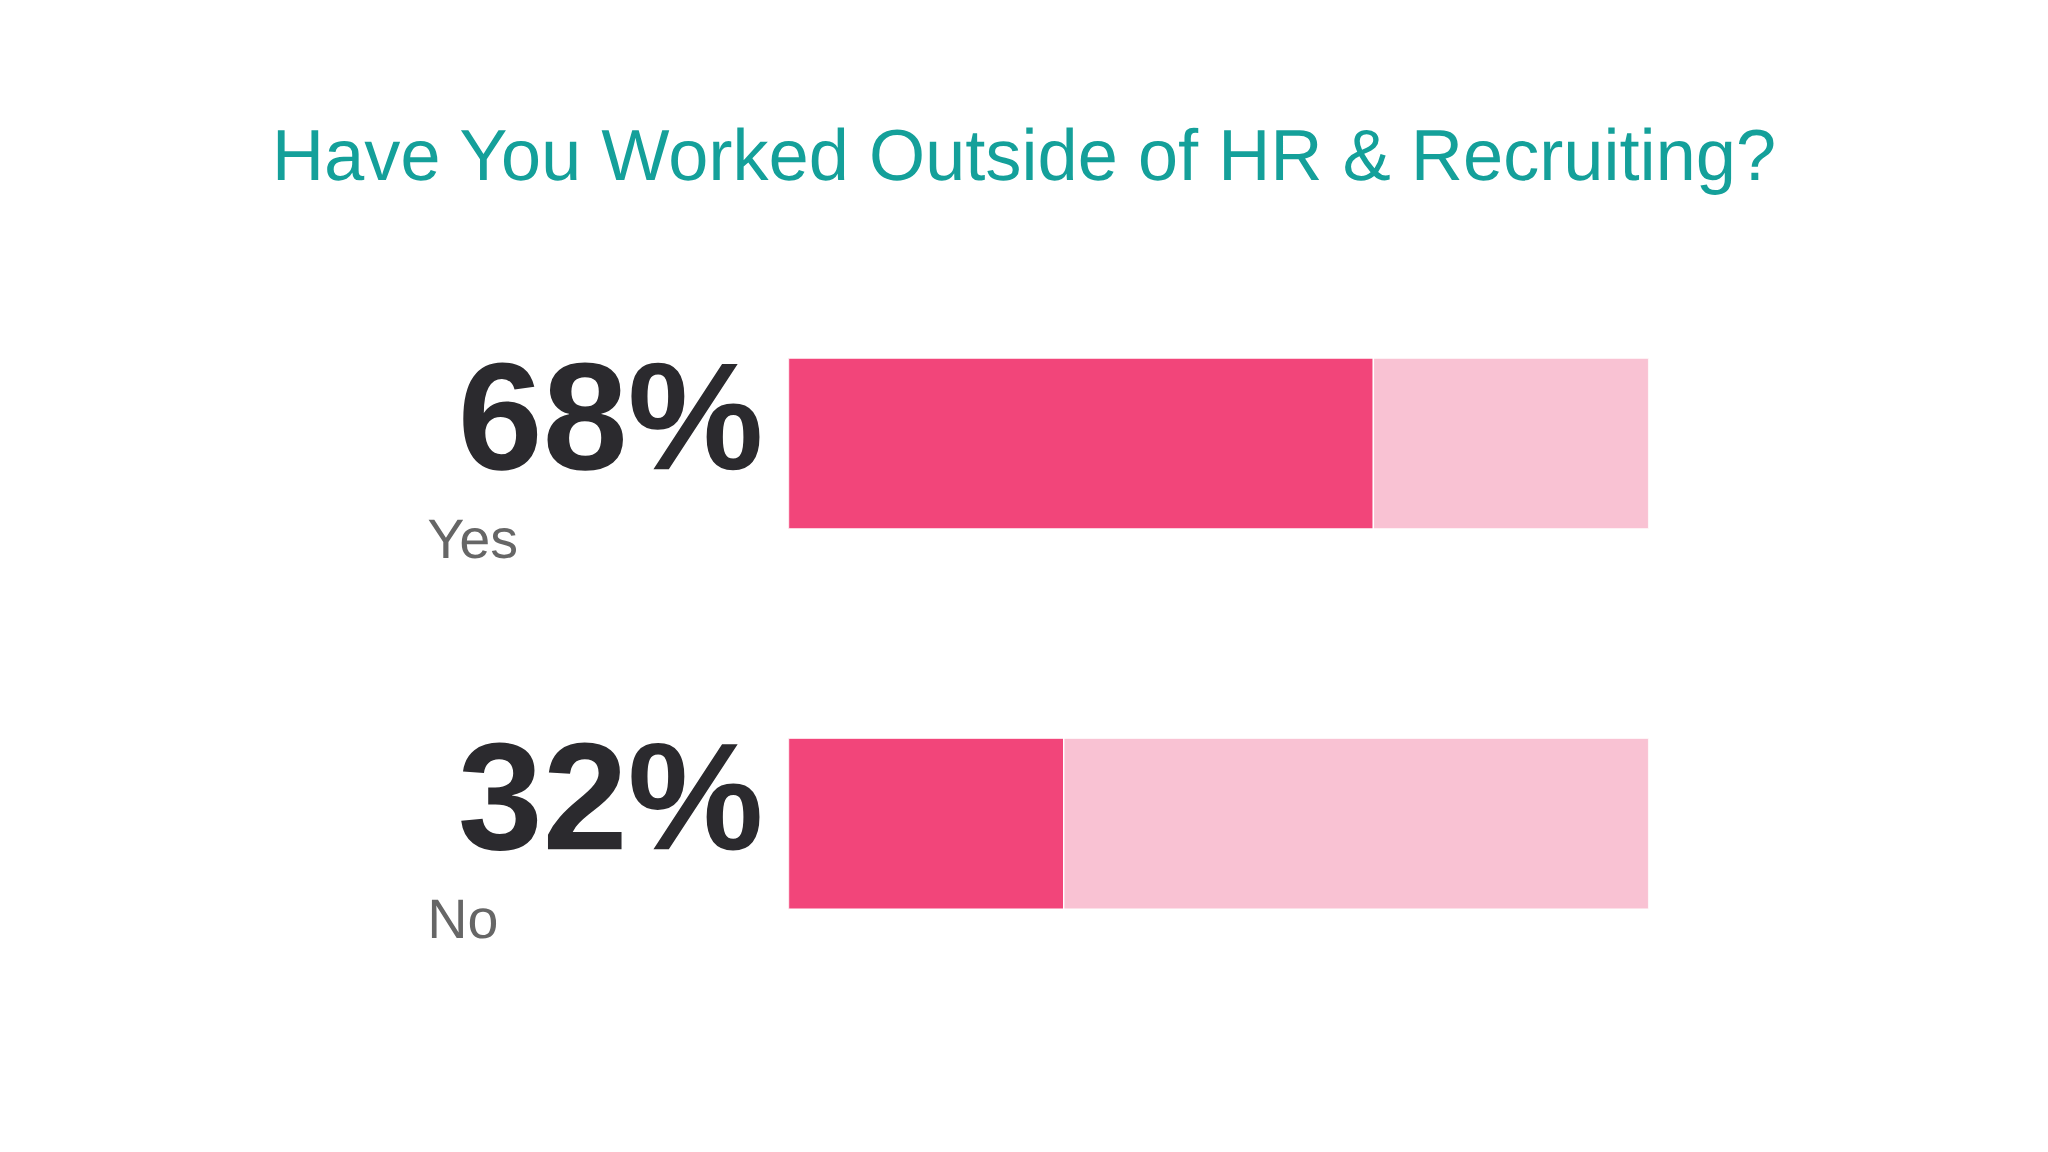 This screenshot has width=2048, height=1152. I want to click on data-label: 32%, so click(610, 797).